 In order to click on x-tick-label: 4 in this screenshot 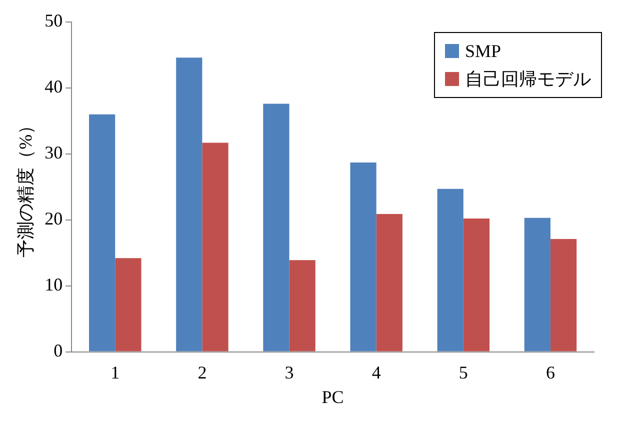, I will do `click(376, 372)`.